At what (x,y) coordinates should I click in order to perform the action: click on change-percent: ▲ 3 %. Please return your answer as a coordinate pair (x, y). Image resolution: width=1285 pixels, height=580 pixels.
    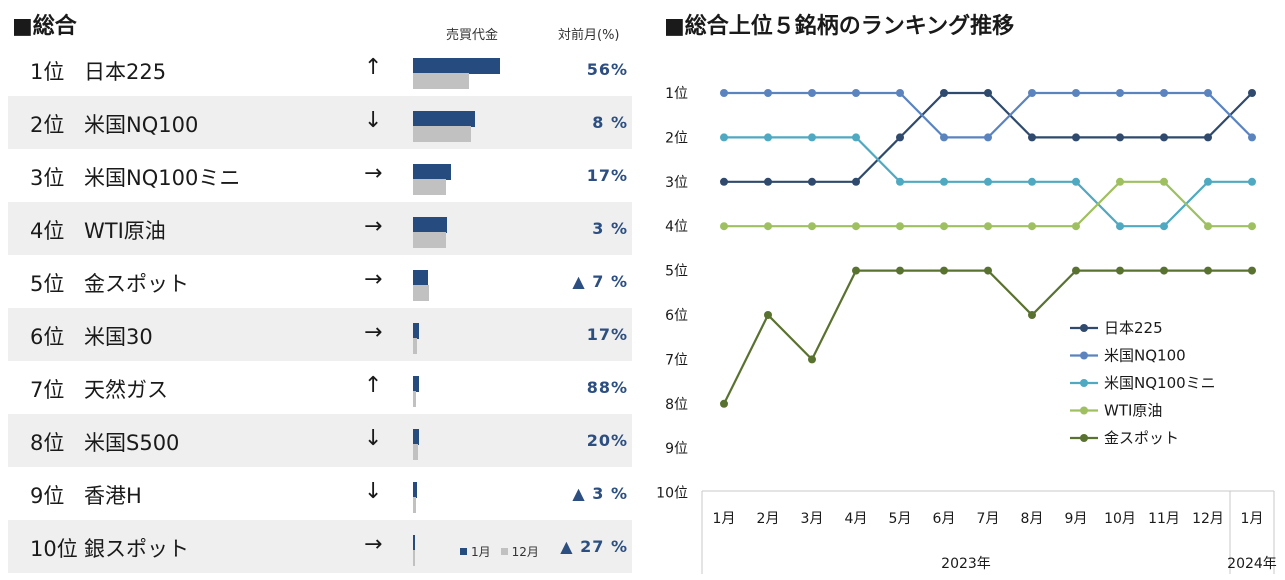
    Looking at the image, I should click on (600, 493).